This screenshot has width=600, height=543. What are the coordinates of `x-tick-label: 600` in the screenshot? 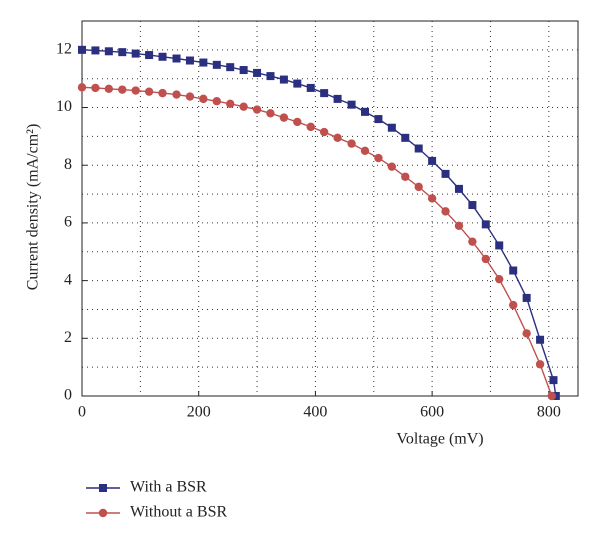 It's located at (432, 412).